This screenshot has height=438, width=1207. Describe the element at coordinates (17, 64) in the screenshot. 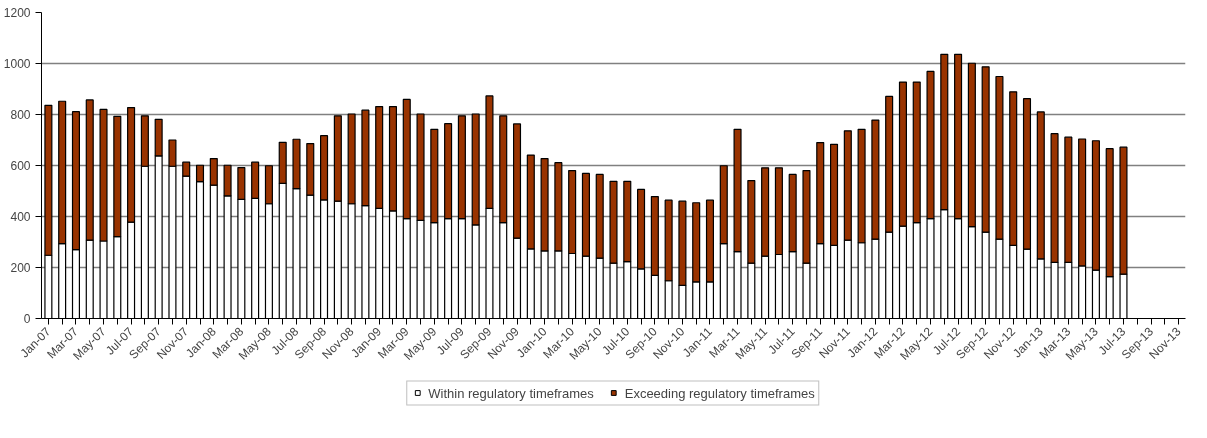

I see `y-tick-label: 1000` at that location.